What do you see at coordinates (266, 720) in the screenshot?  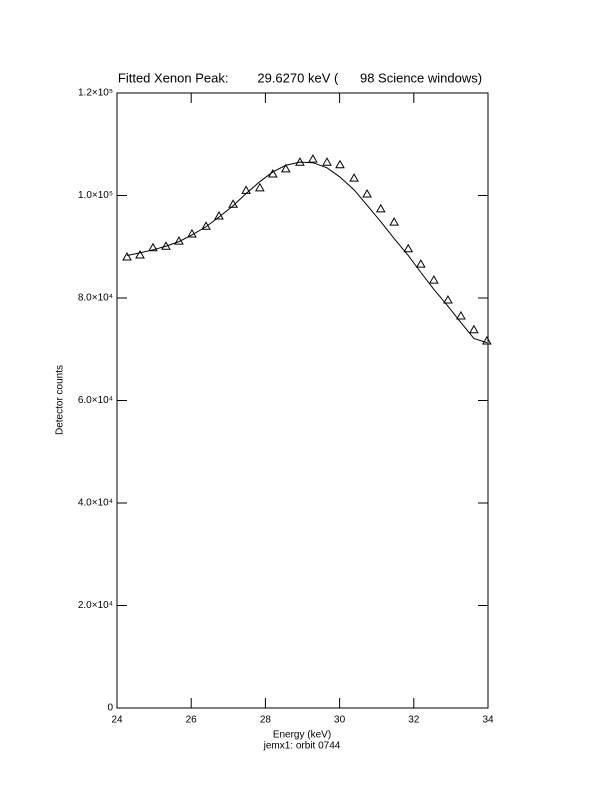 I see `x-tick-label: 28` at bounding box center [266, 720].